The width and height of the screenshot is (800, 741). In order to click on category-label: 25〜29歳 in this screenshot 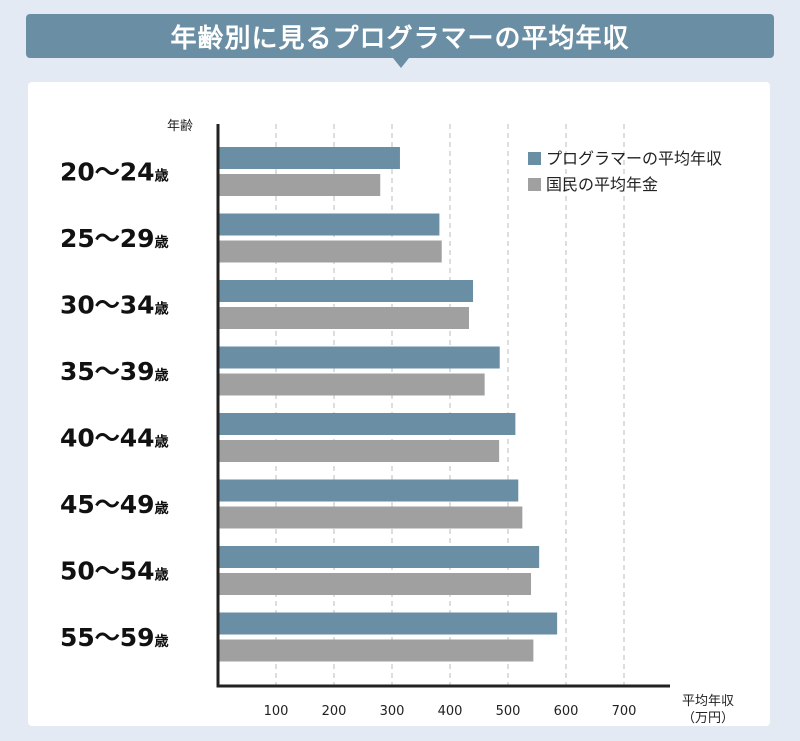, I will do `click(114, 238)`.